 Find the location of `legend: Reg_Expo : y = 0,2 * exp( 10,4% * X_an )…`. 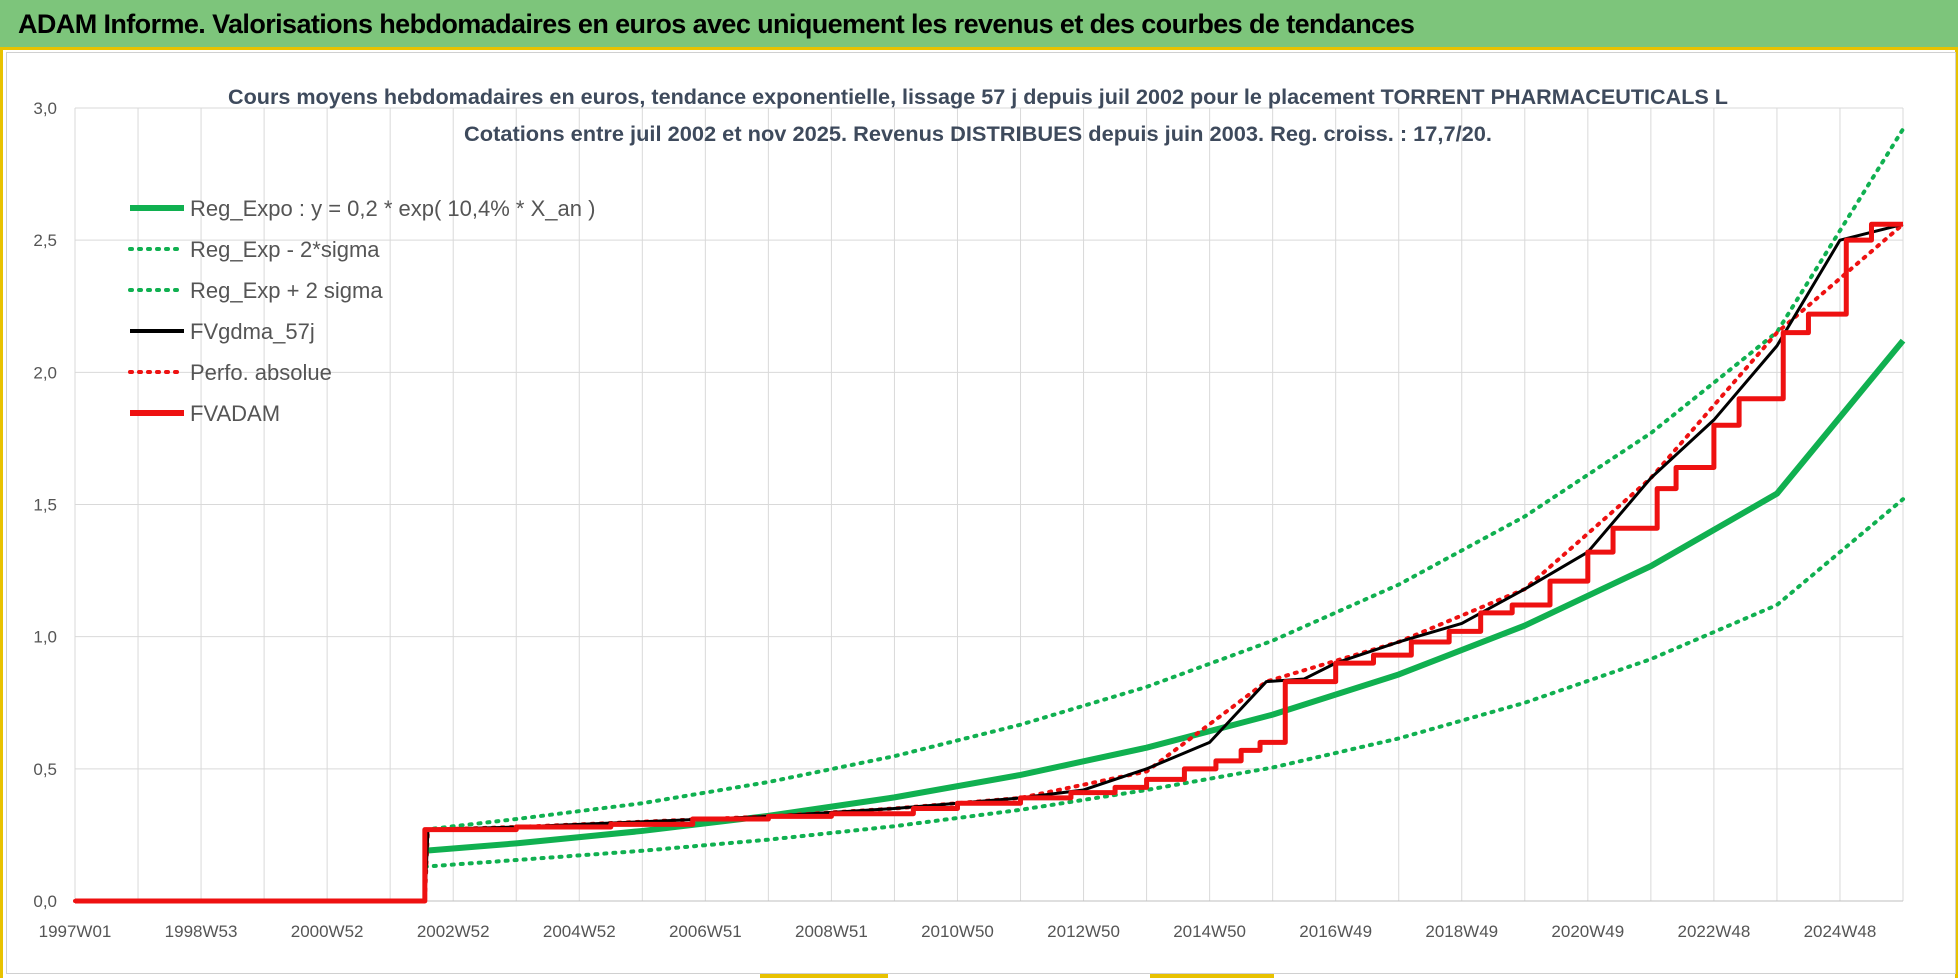

legend: Reg_Expo : y = 0,2 * exp( 10,4% * X_an )… is located at coordinates (361, 311).